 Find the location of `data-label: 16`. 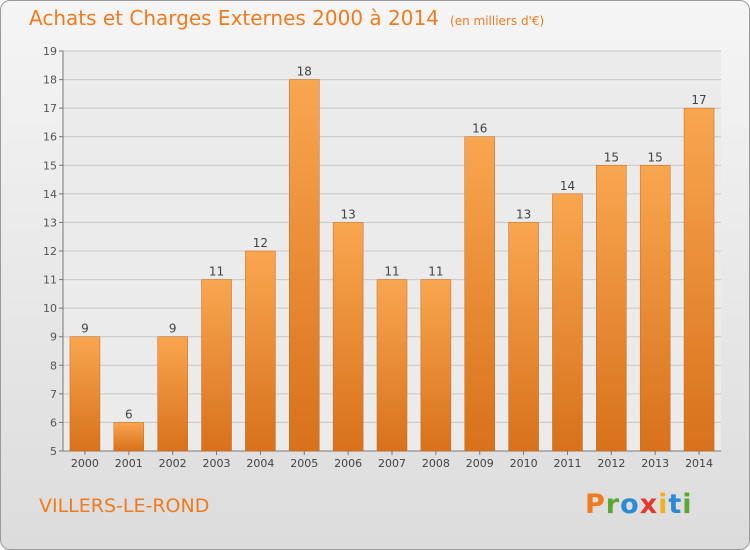

data-label: 16 is located at coordinates (479, 129).